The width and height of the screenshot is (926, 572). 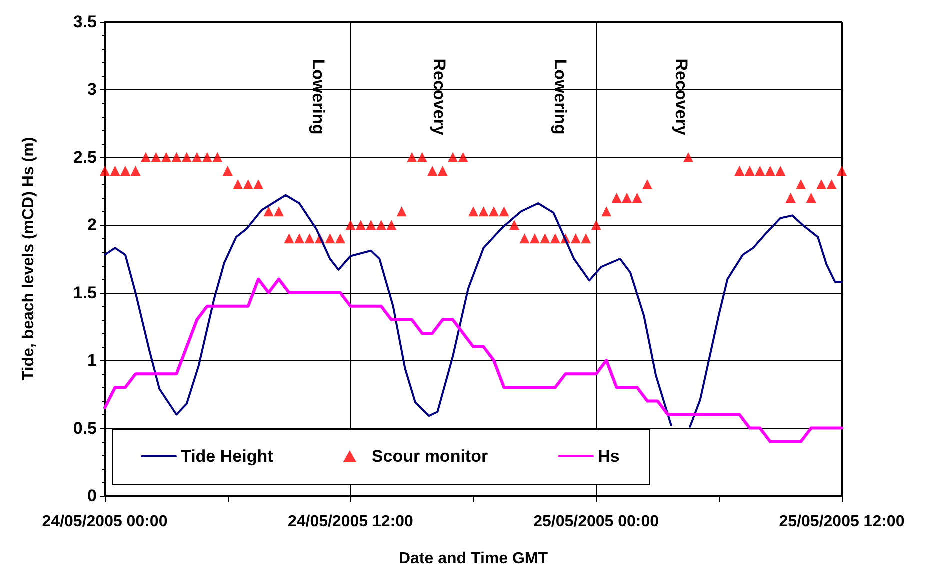 What do you see at coordinates (105, 522) in the screenshot?
I see `x-tick-label: 24/05/2005 00:00` at bounding box center [105, 522].